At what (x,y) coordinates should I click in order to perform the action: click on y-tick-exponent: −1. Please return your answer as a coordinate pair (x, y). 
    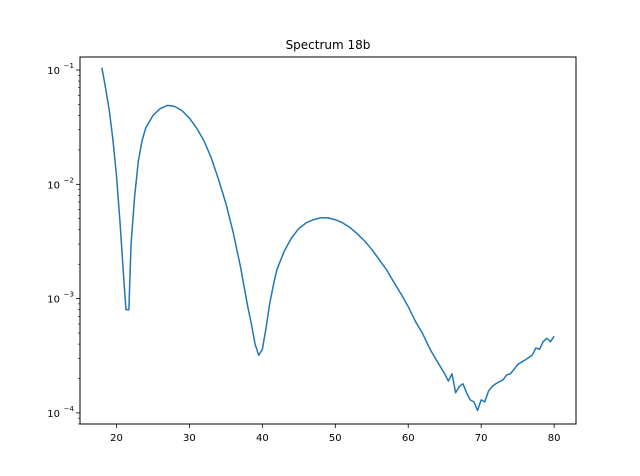
    Looking at the image, I should click on (69, 66).